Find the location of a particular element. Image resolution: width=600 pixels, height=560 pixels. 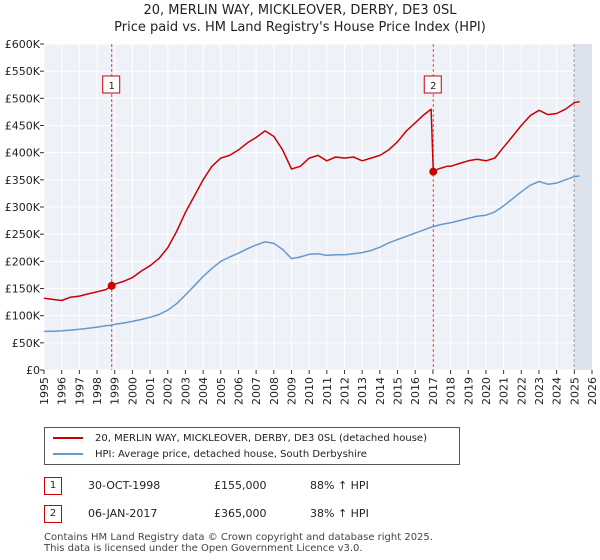

y-tick-label: £500K is located at coordinates (23, 98).